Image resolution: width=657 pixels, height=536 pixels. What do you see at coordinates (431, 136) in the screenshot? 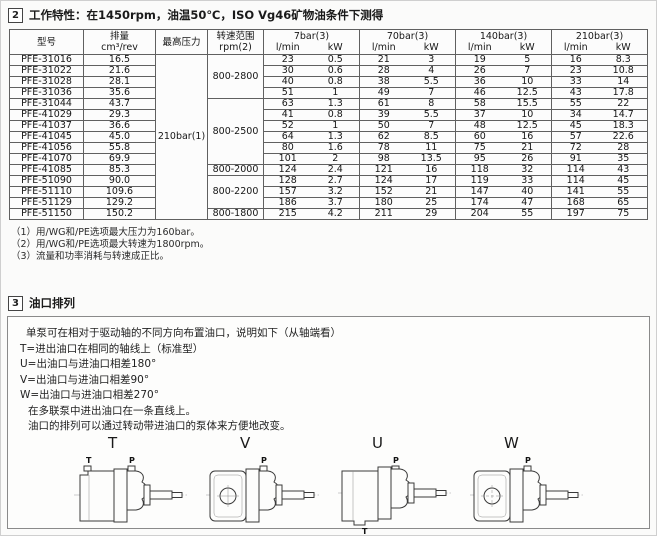
I see `power-value: 8.5` at bounding box center [431, 136].